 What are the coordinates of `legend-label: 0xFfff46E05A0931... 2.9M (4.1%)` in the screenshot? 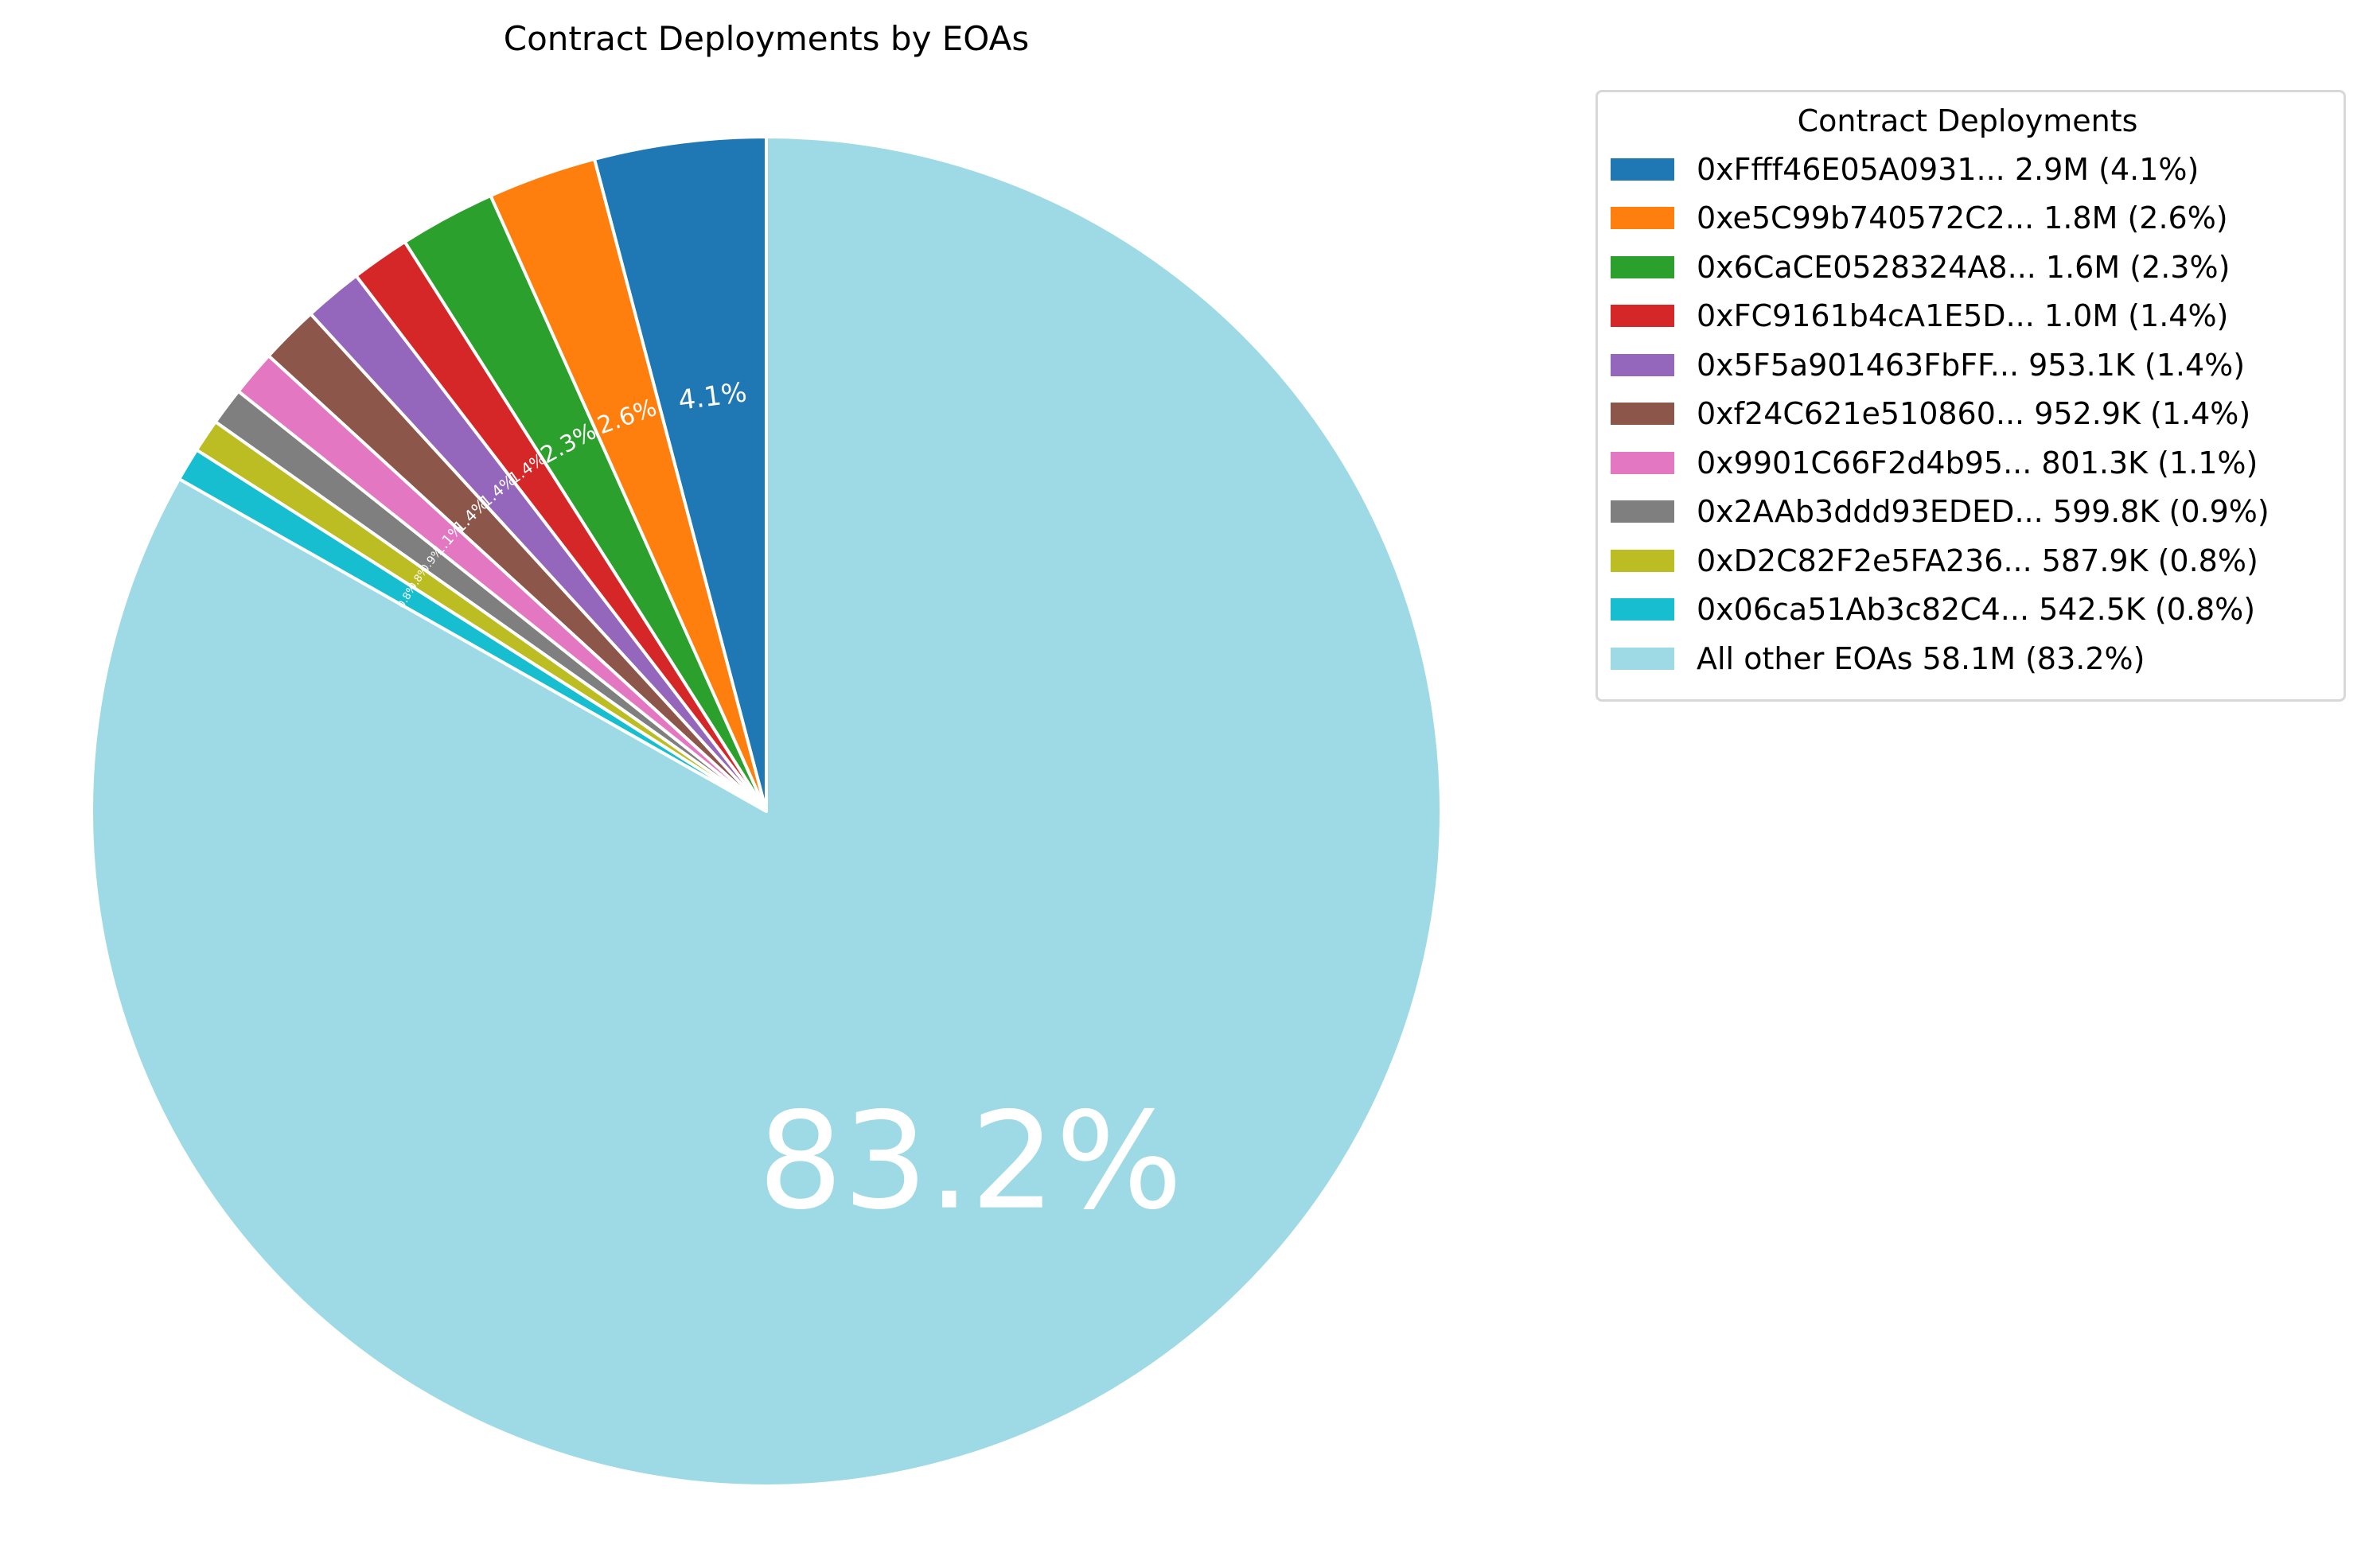 It's located at (1948, 169).